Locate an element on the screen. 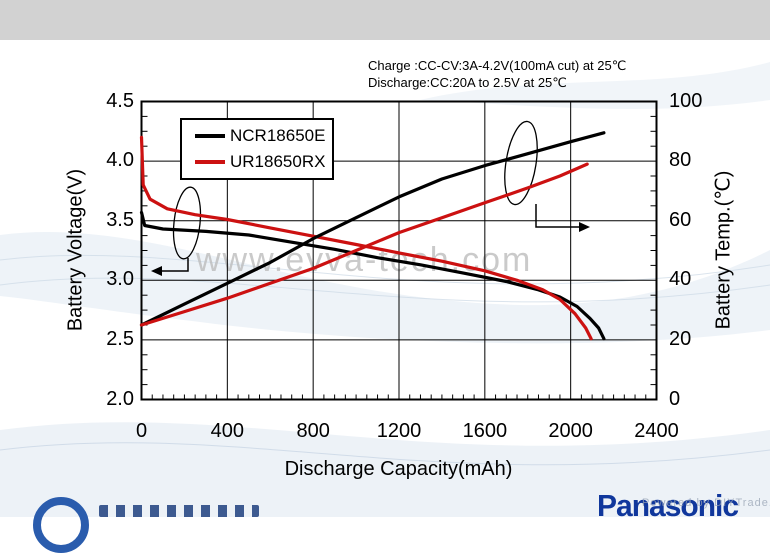 This screenshot has height=553, width=770. legend-entry: NCR18650E is located at coordinates (257, 136).